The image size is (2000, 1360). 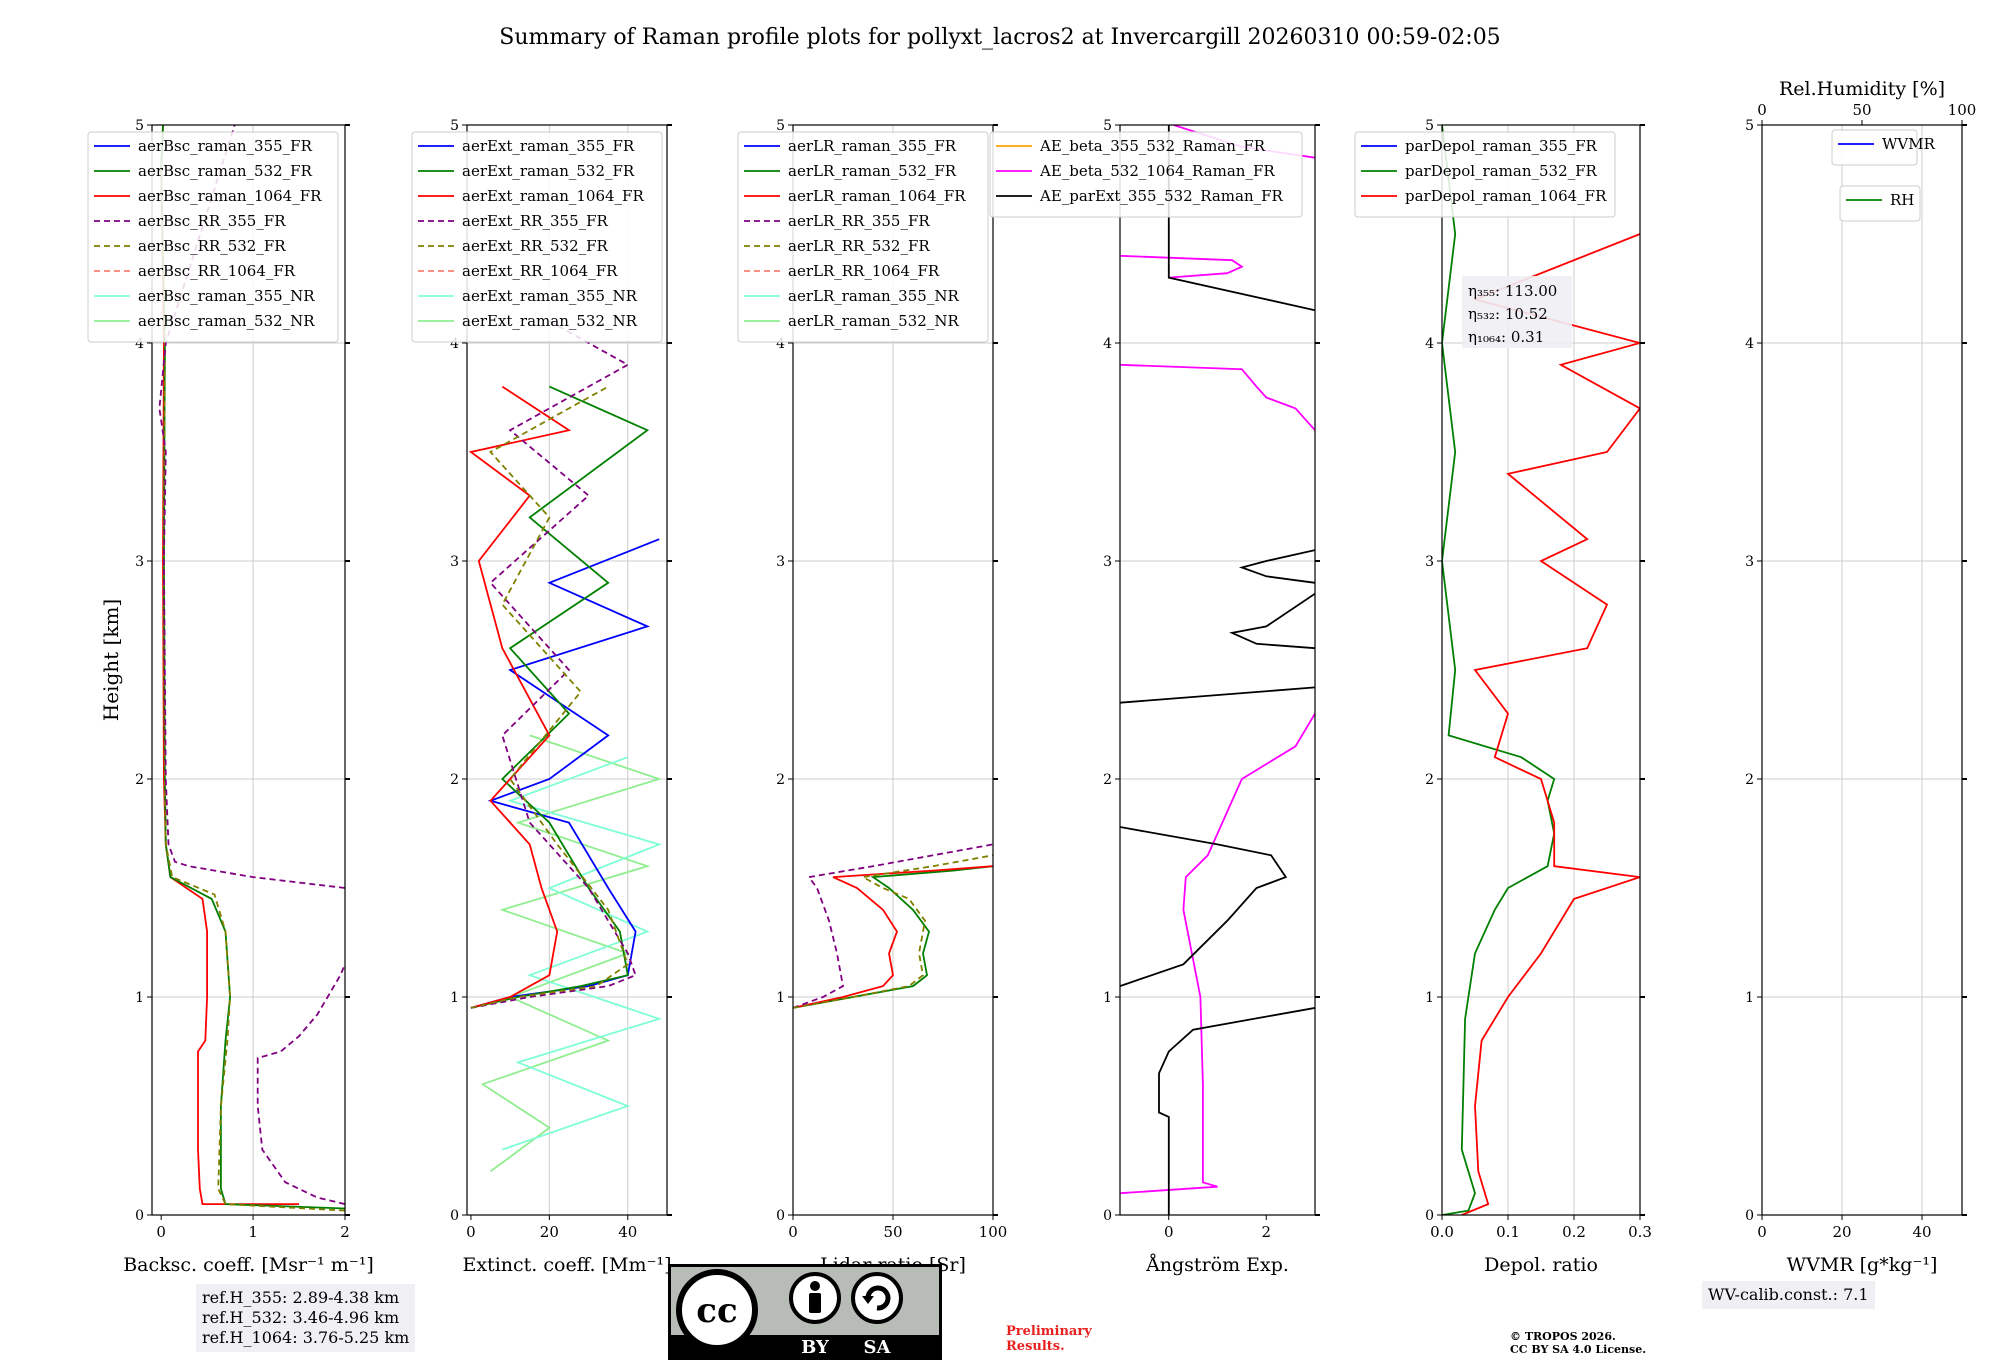 I want to click on legend-label: aerExt_RR_532_FR, so click(x=535, y=246).